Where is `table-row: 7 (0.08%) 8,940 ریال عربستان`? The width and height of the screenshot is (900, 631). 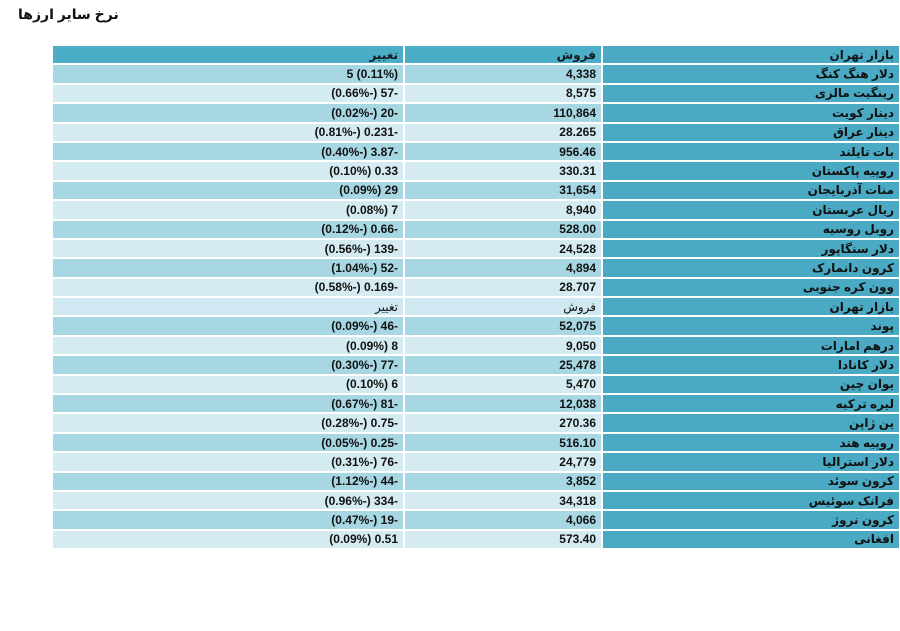 table-row: 7 (0.08%) 8,940 ریال عربستان is located at coordinates (476, 210).